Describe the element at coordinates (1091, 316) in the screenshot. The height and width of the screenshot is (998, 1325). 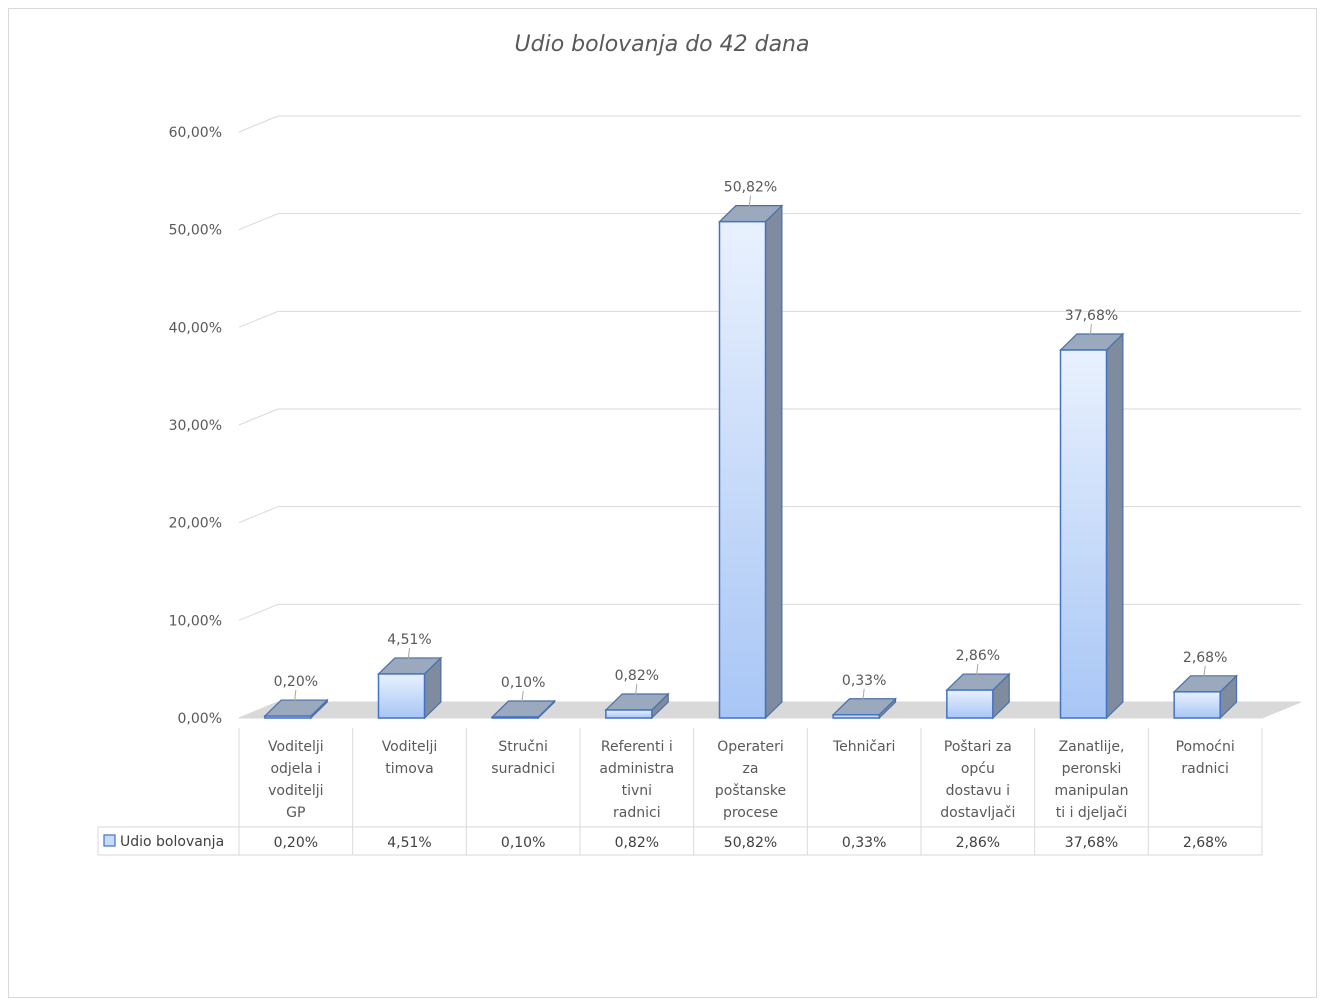
I see `data-label: 37,68%` at that location.